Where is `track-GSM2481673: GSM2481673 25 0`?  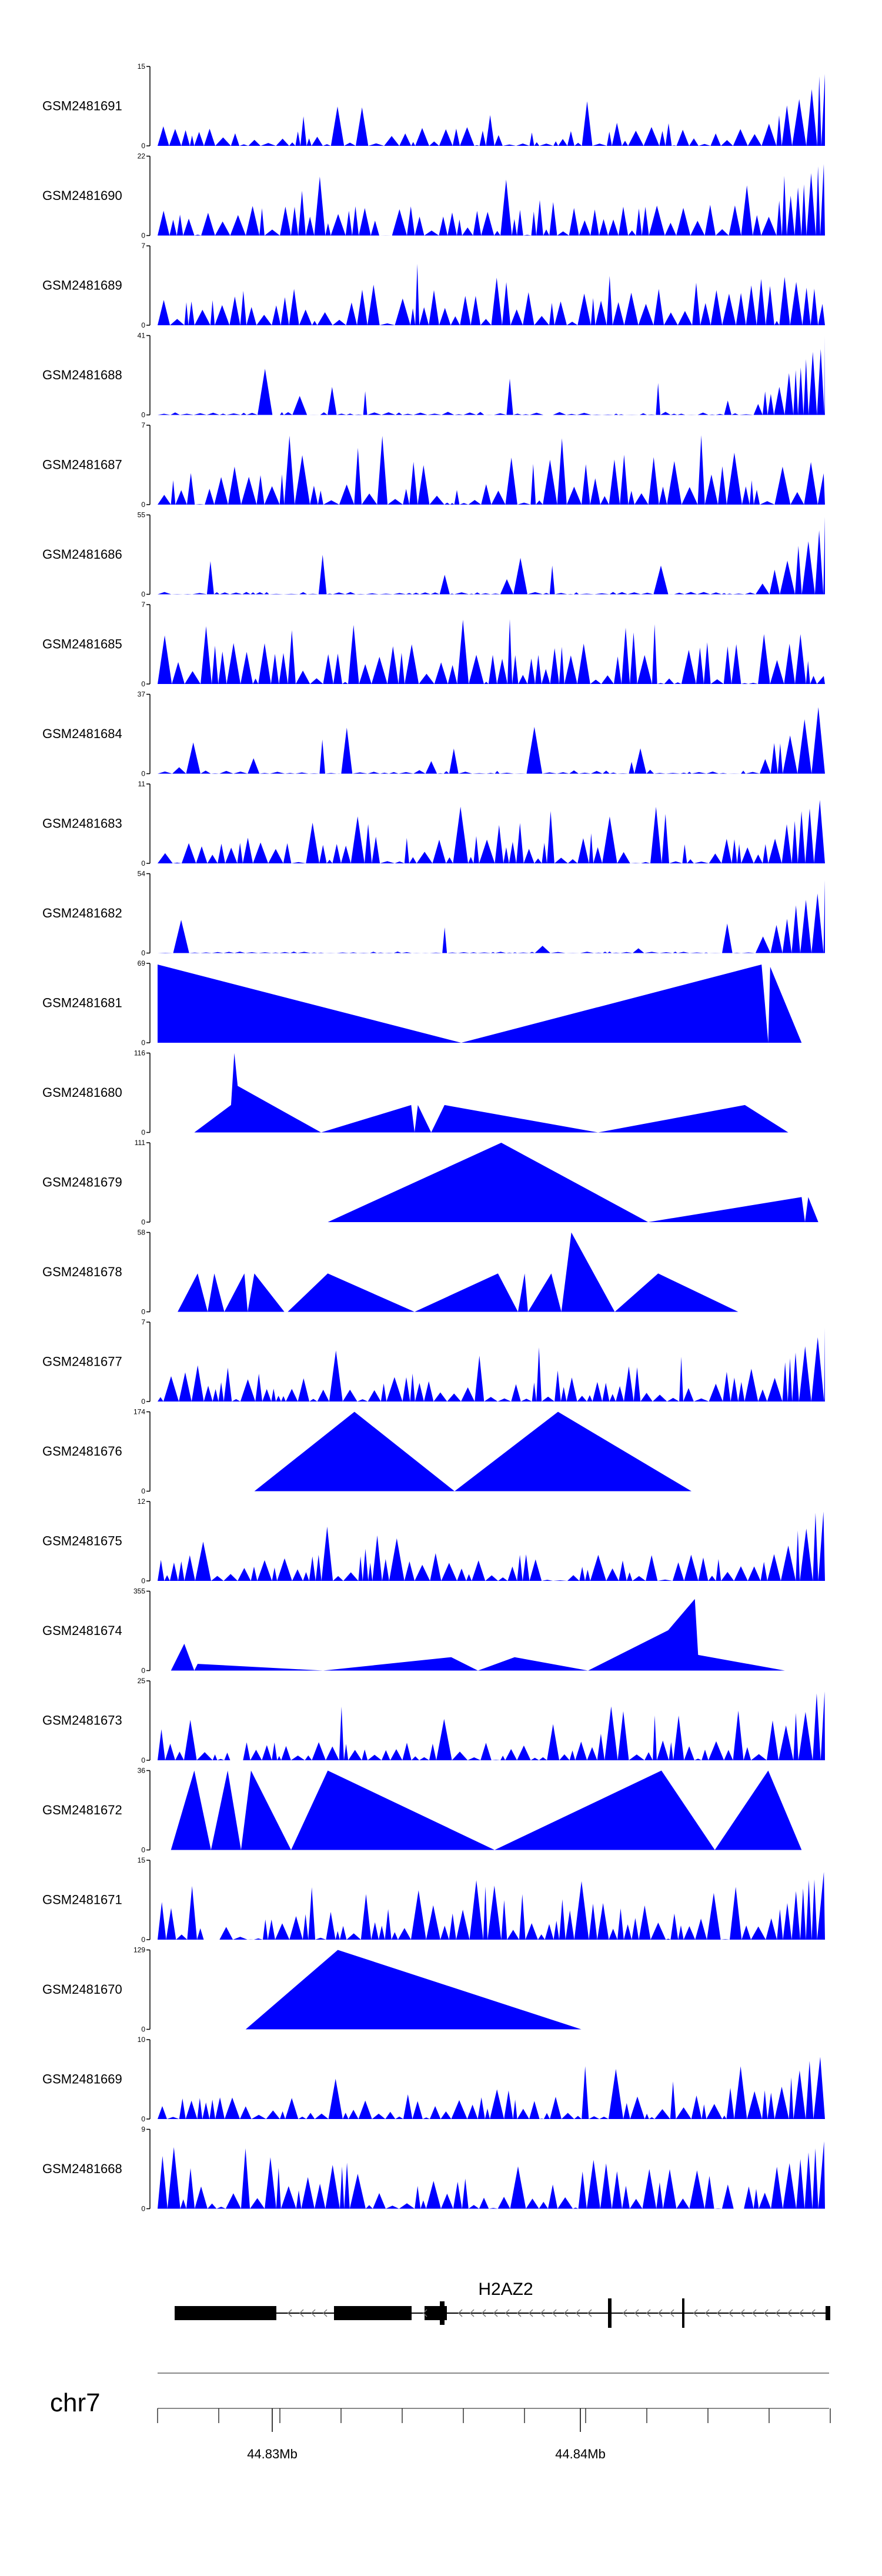 track-GSM2481673: GSM2481673 25 0 is located at coordinates (433, 1720).